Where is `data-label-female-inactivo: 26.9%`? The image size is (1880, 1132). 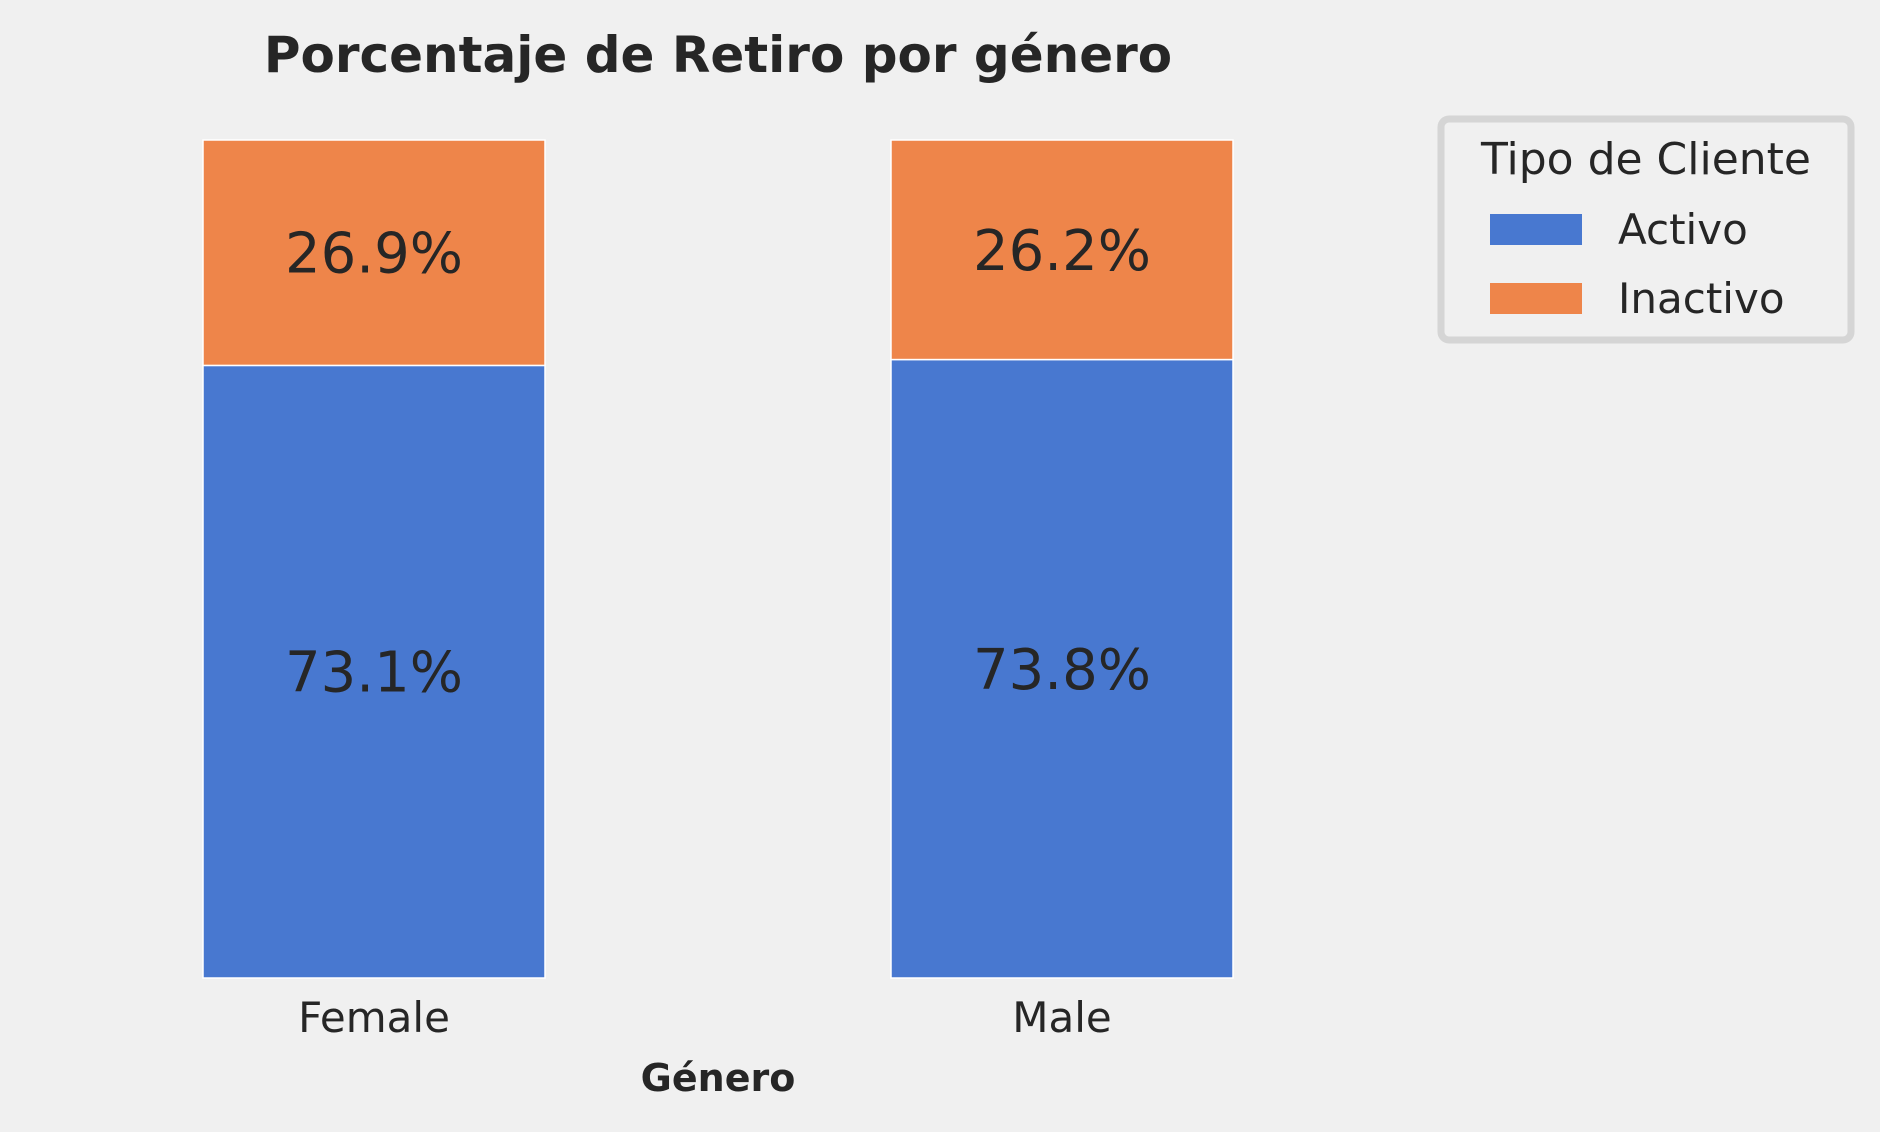
data-label-female-inactivo: 26.9% is located at coordinates (374, 254).